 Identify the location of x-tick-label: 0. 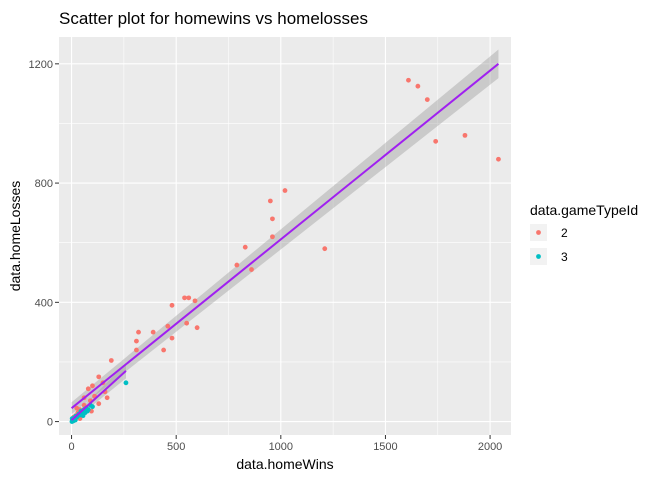
(71, 447).